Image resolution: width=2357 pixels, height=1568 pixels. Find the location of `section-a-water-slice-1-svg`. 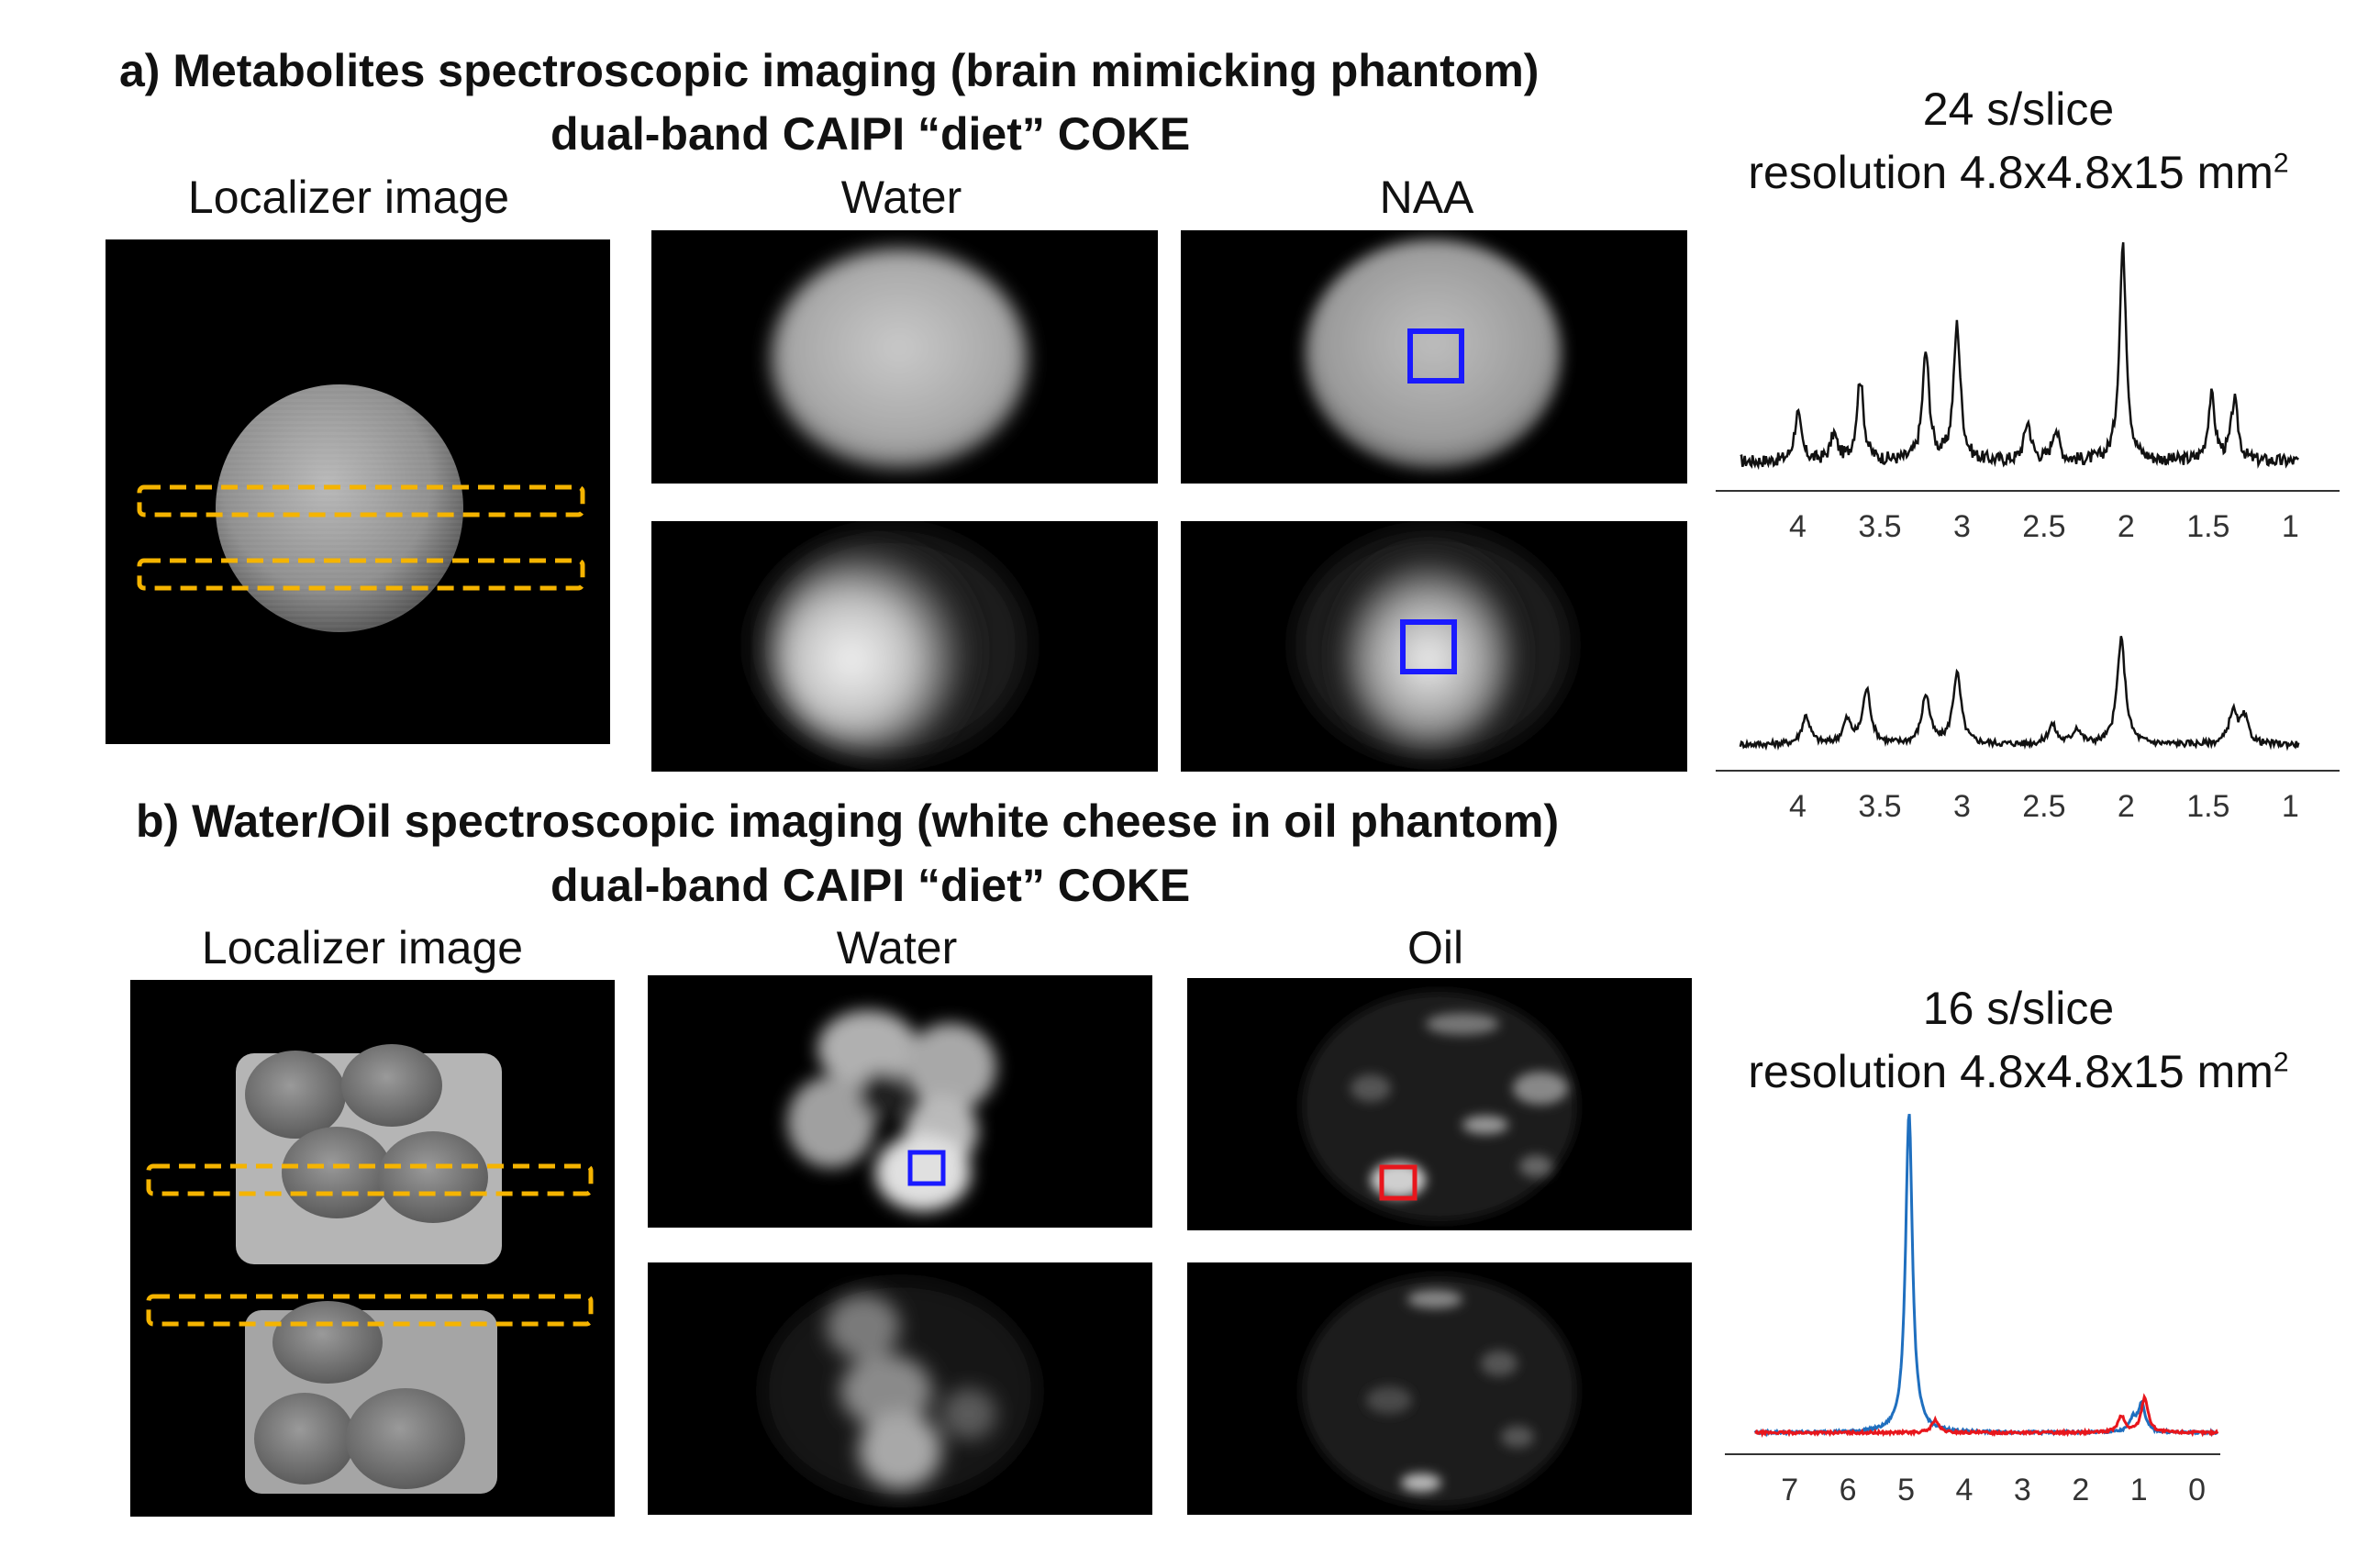

section-a-water-slice-1-svg is located at coordinates (899, 359).